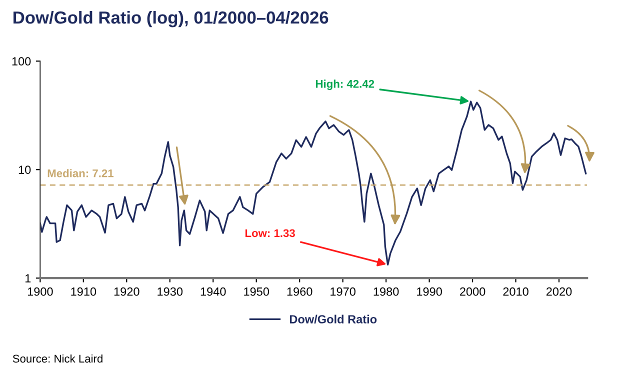 The height and width of the screenshot is (382, 618). I want to click on legend-label: Dow/Gold Ratio, so click(333, 319).